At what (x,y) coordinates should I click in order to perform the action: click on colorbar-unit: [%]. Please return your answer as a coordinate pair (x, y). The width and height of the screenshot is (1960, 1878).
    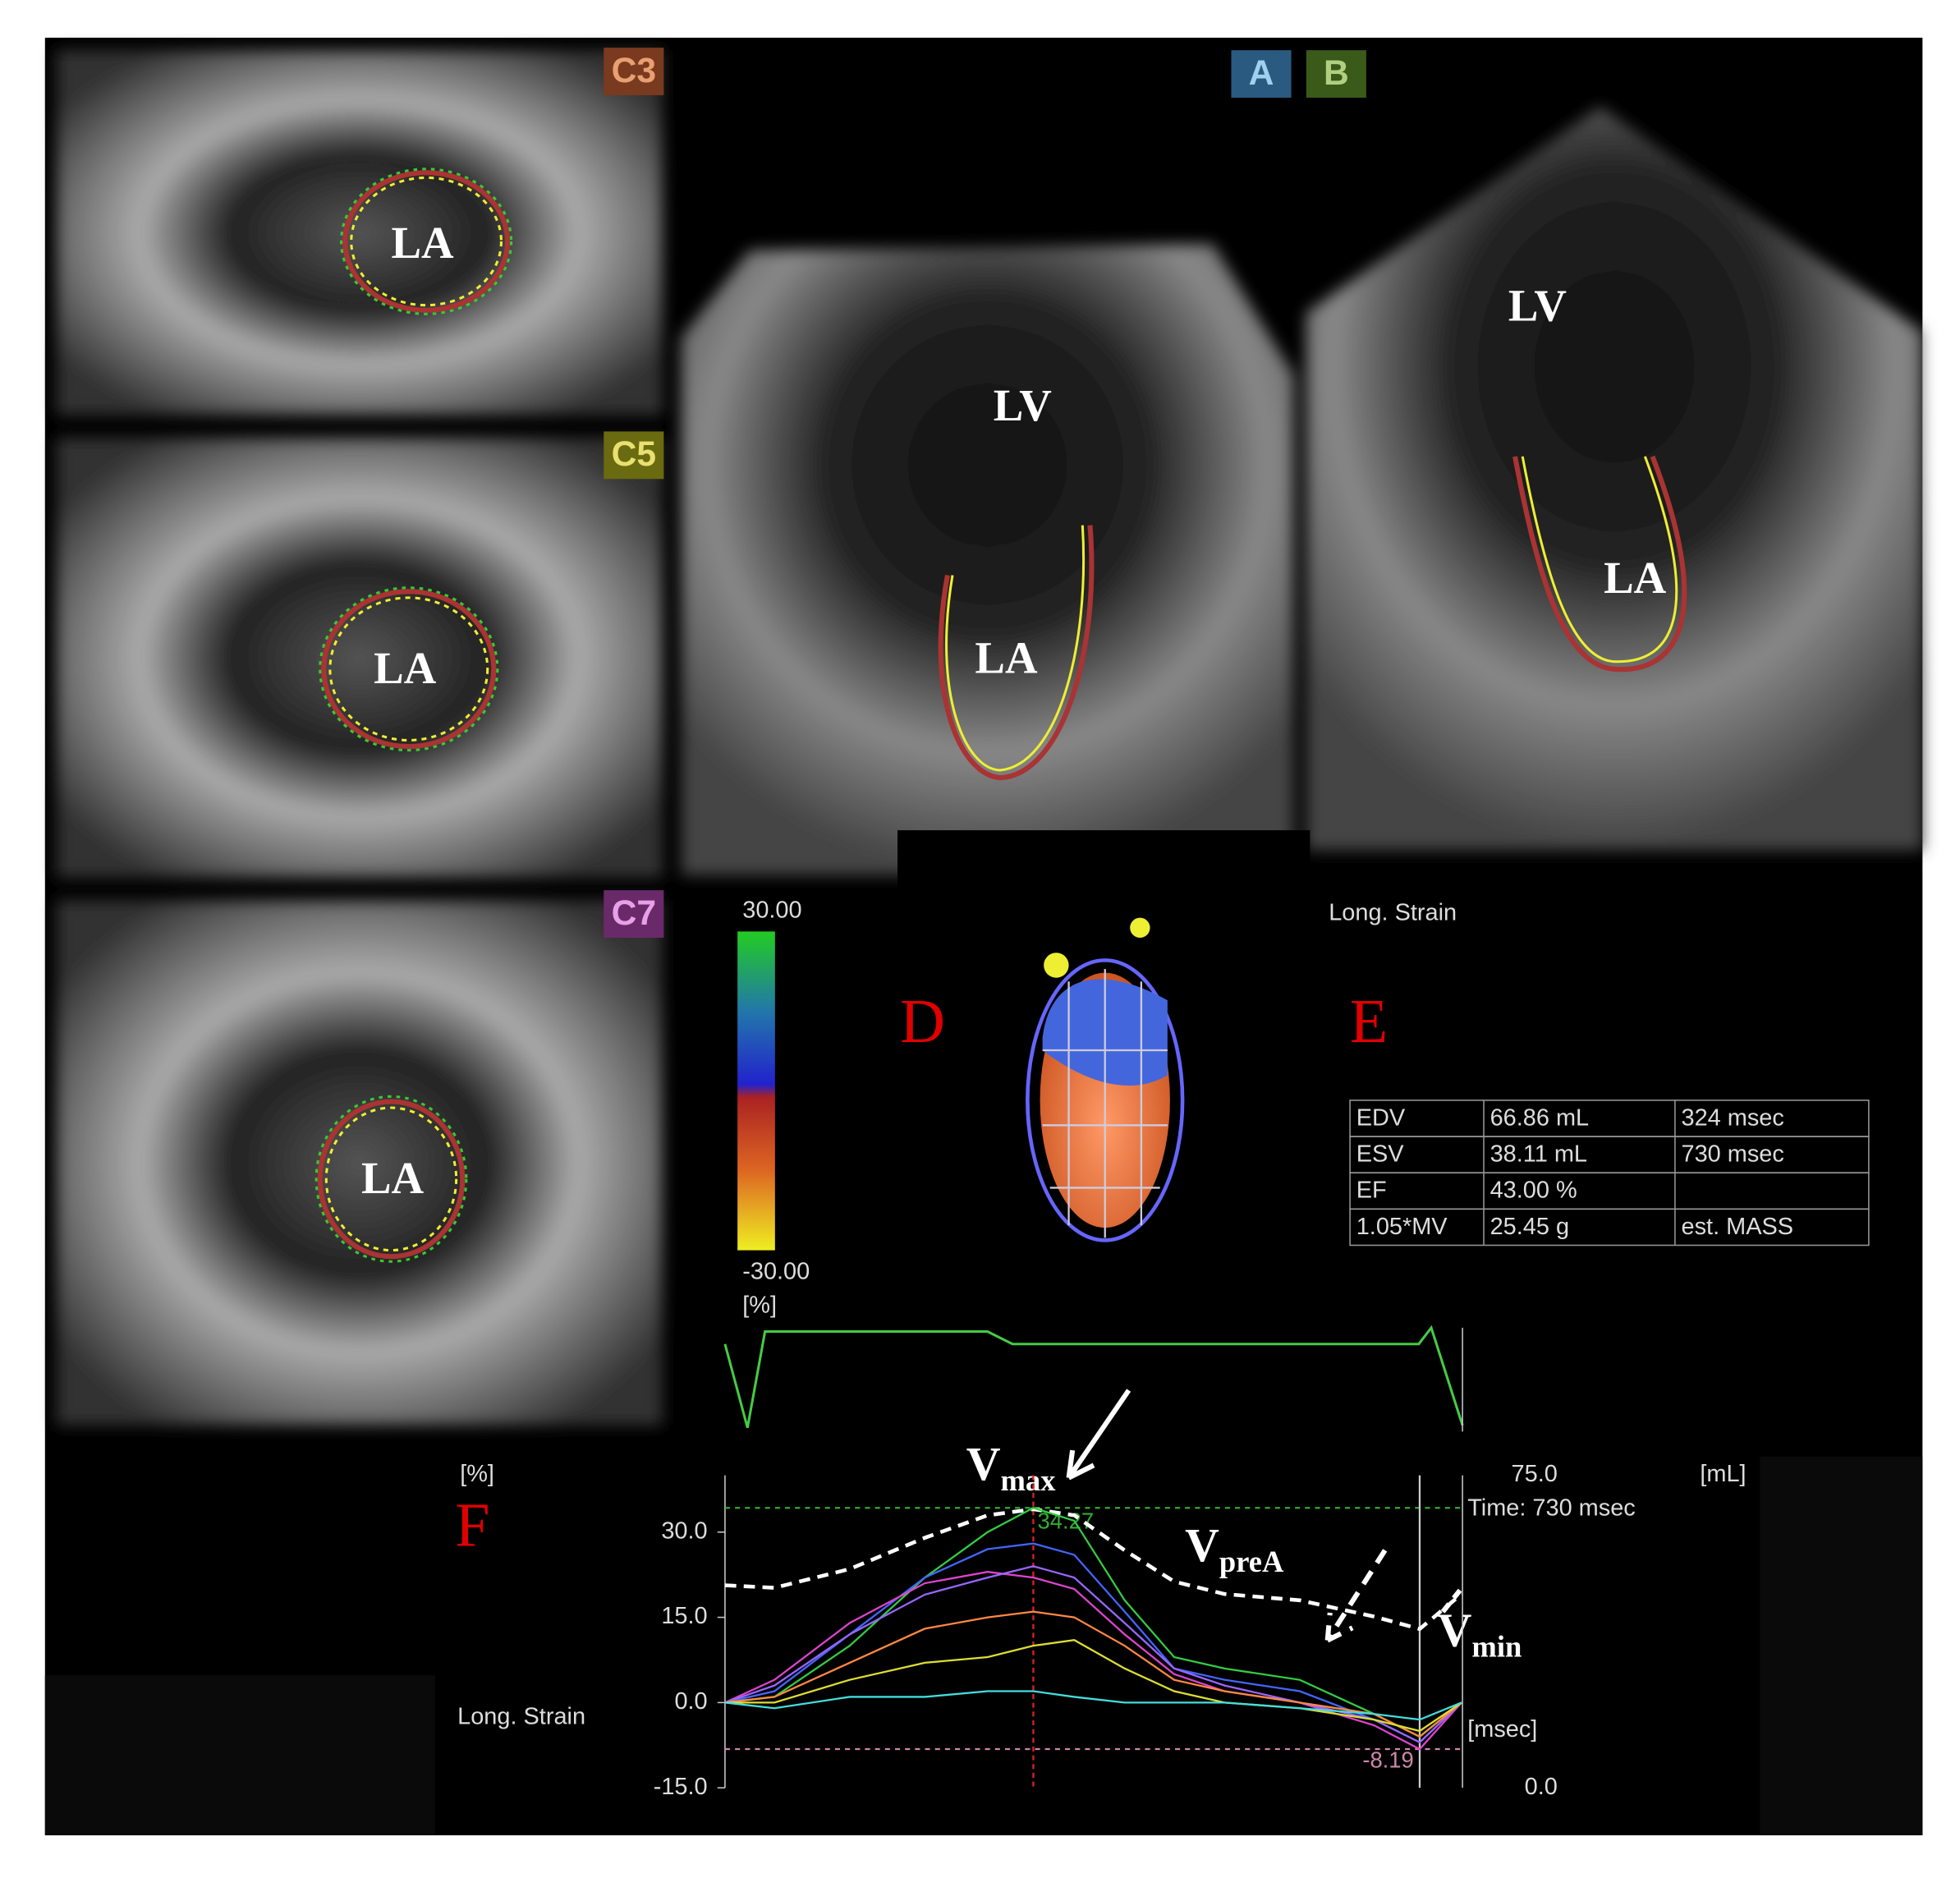
    Looking at the image, I should click on (759, 1306).